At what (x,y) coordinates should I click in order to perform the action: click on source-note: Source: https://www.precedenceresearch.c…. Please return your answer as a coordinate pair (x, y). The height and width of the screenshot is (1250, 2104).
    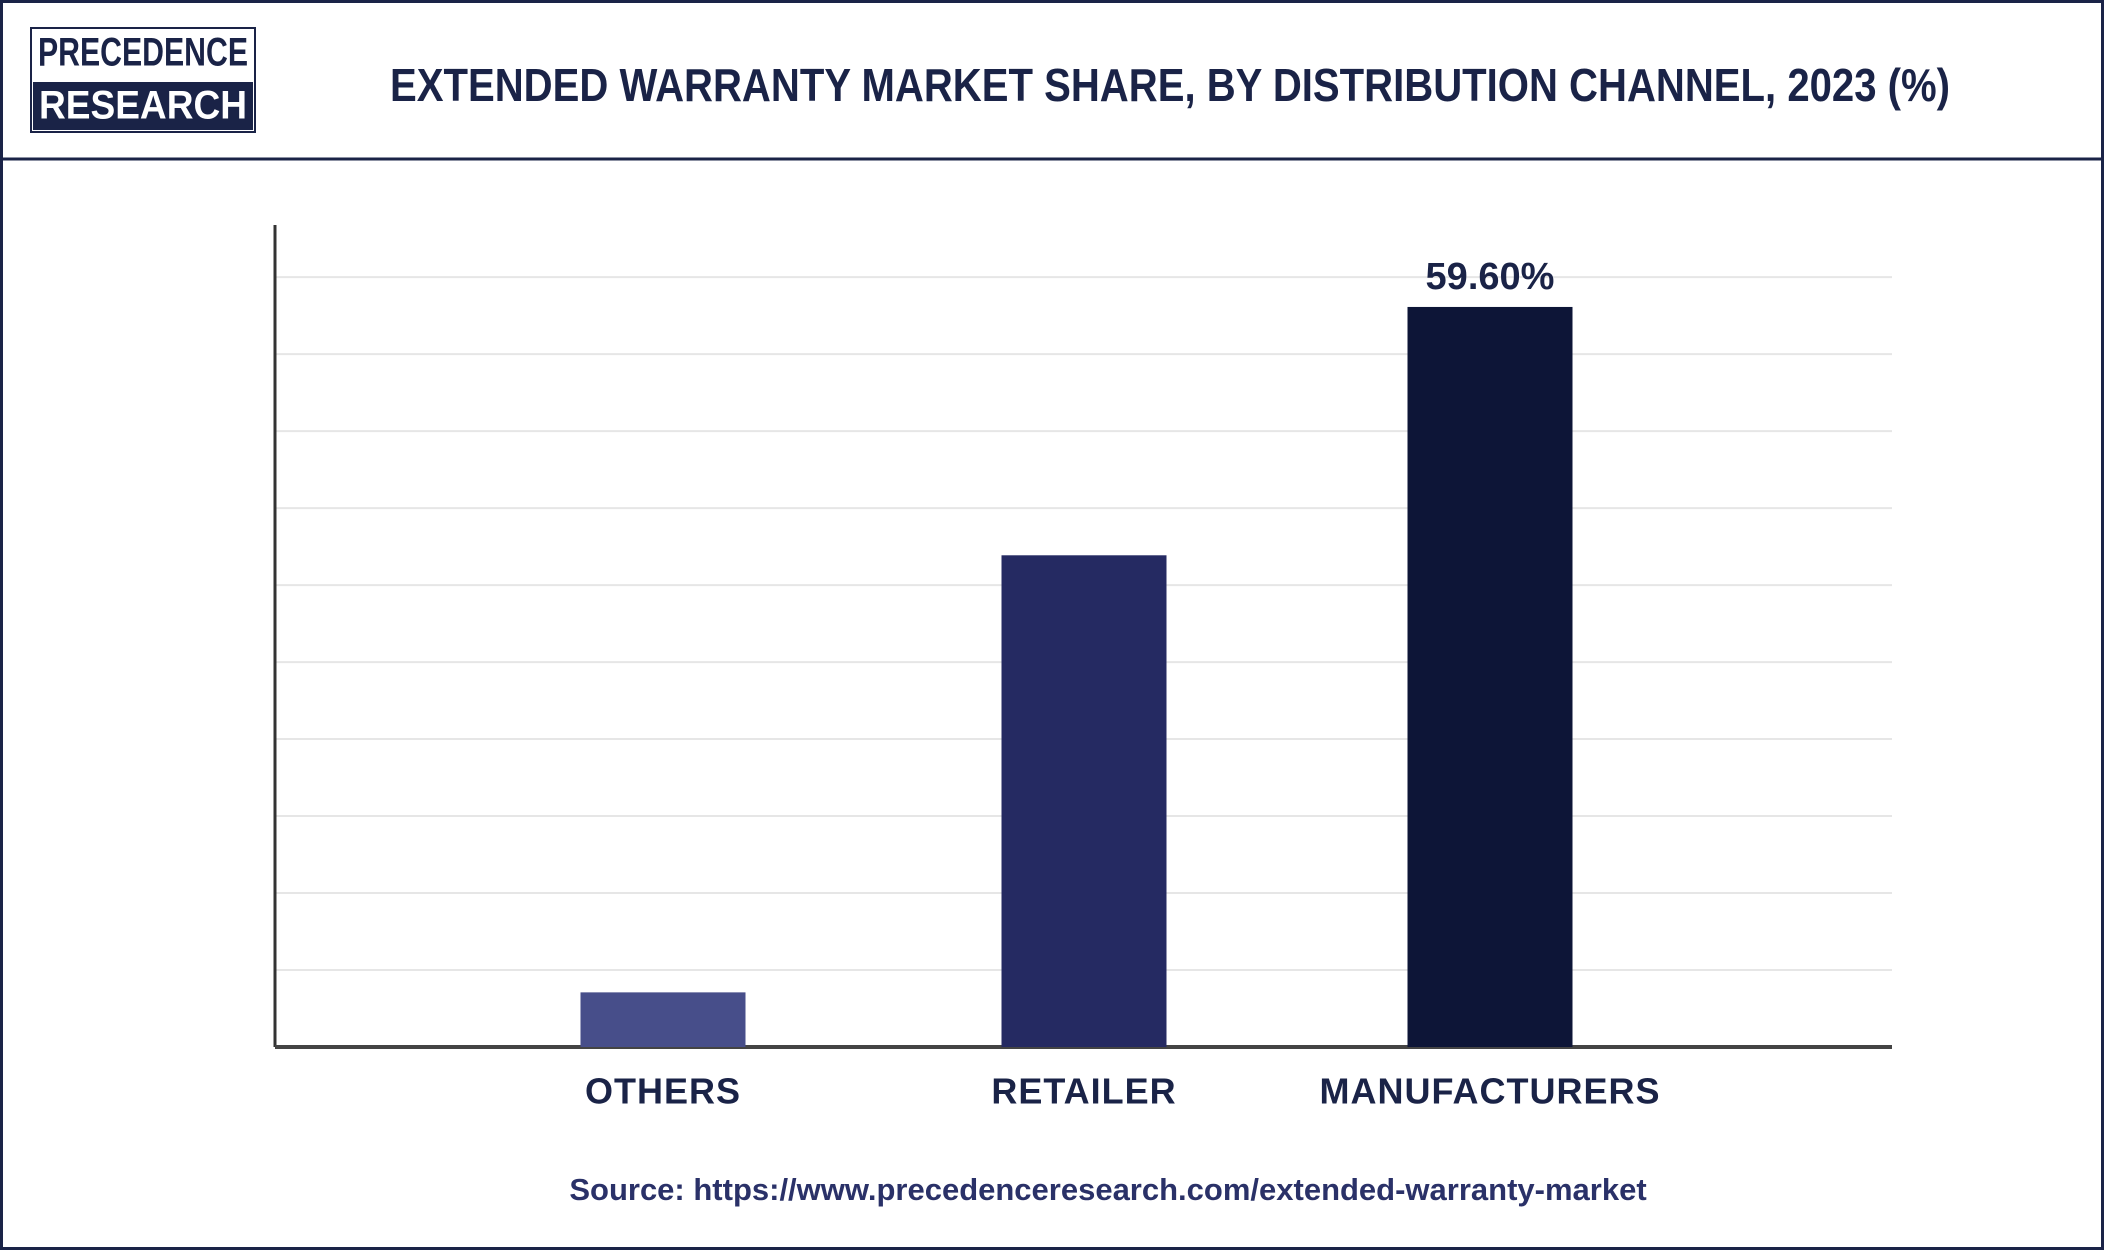
    Looking at the image, I should click on (1107, 1189).